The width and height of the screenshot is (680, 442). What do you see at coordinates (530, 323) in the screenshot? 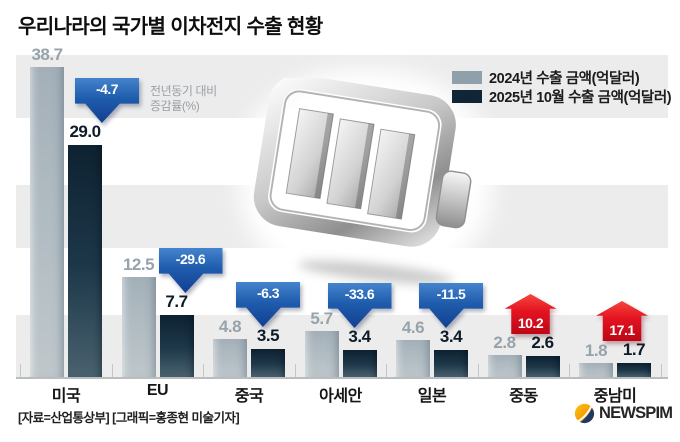
I see `change-pct-label: 10.2` at bounding box center [530, 323].